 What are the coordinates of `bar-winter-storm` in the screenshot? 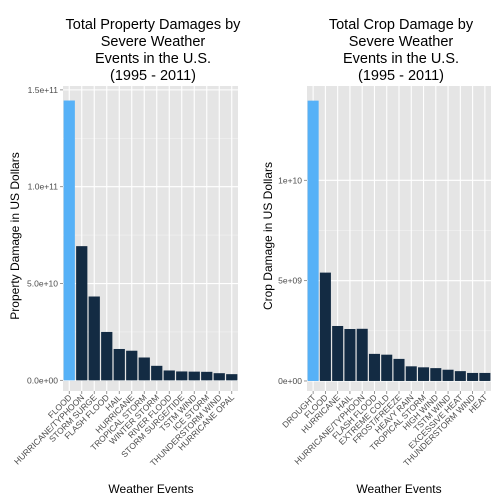 It's located at (156, 373).